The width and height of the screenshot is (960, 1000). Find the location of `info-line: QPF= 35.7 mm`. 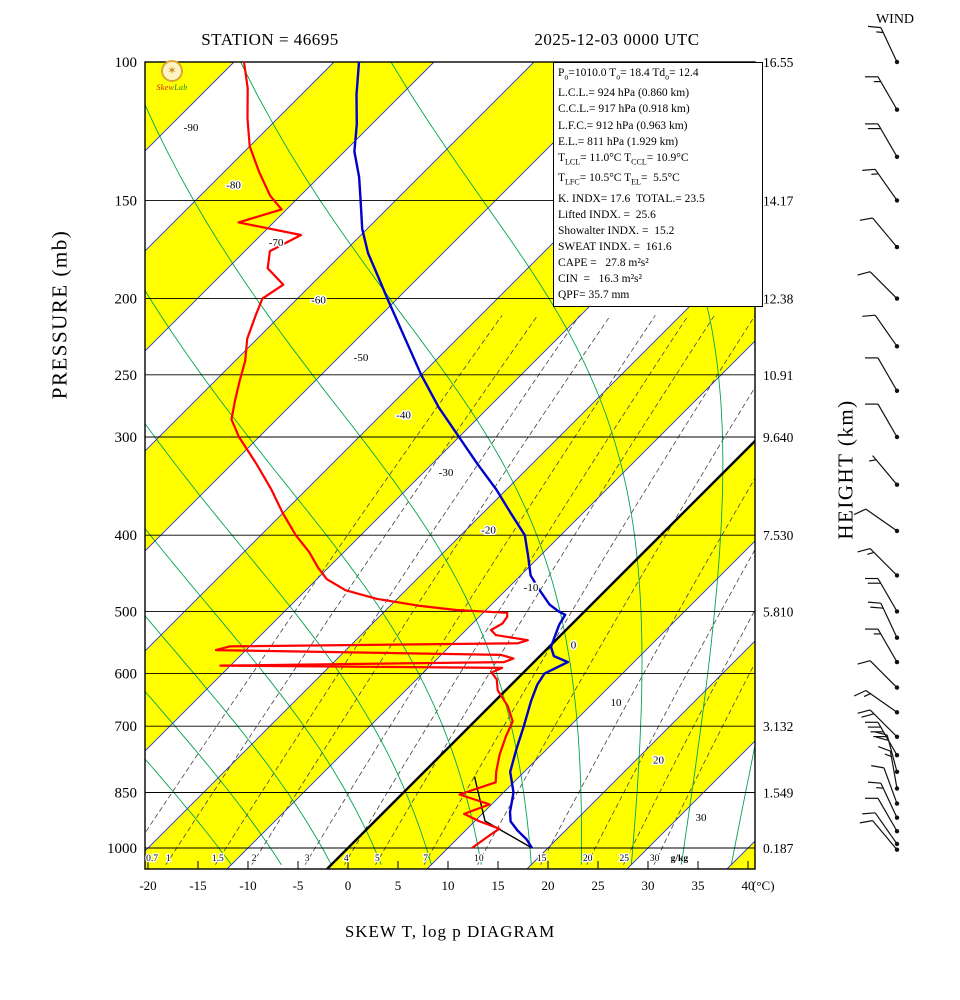

info-line: QPF= 35.7 mm is located at coordinates (594, 295).